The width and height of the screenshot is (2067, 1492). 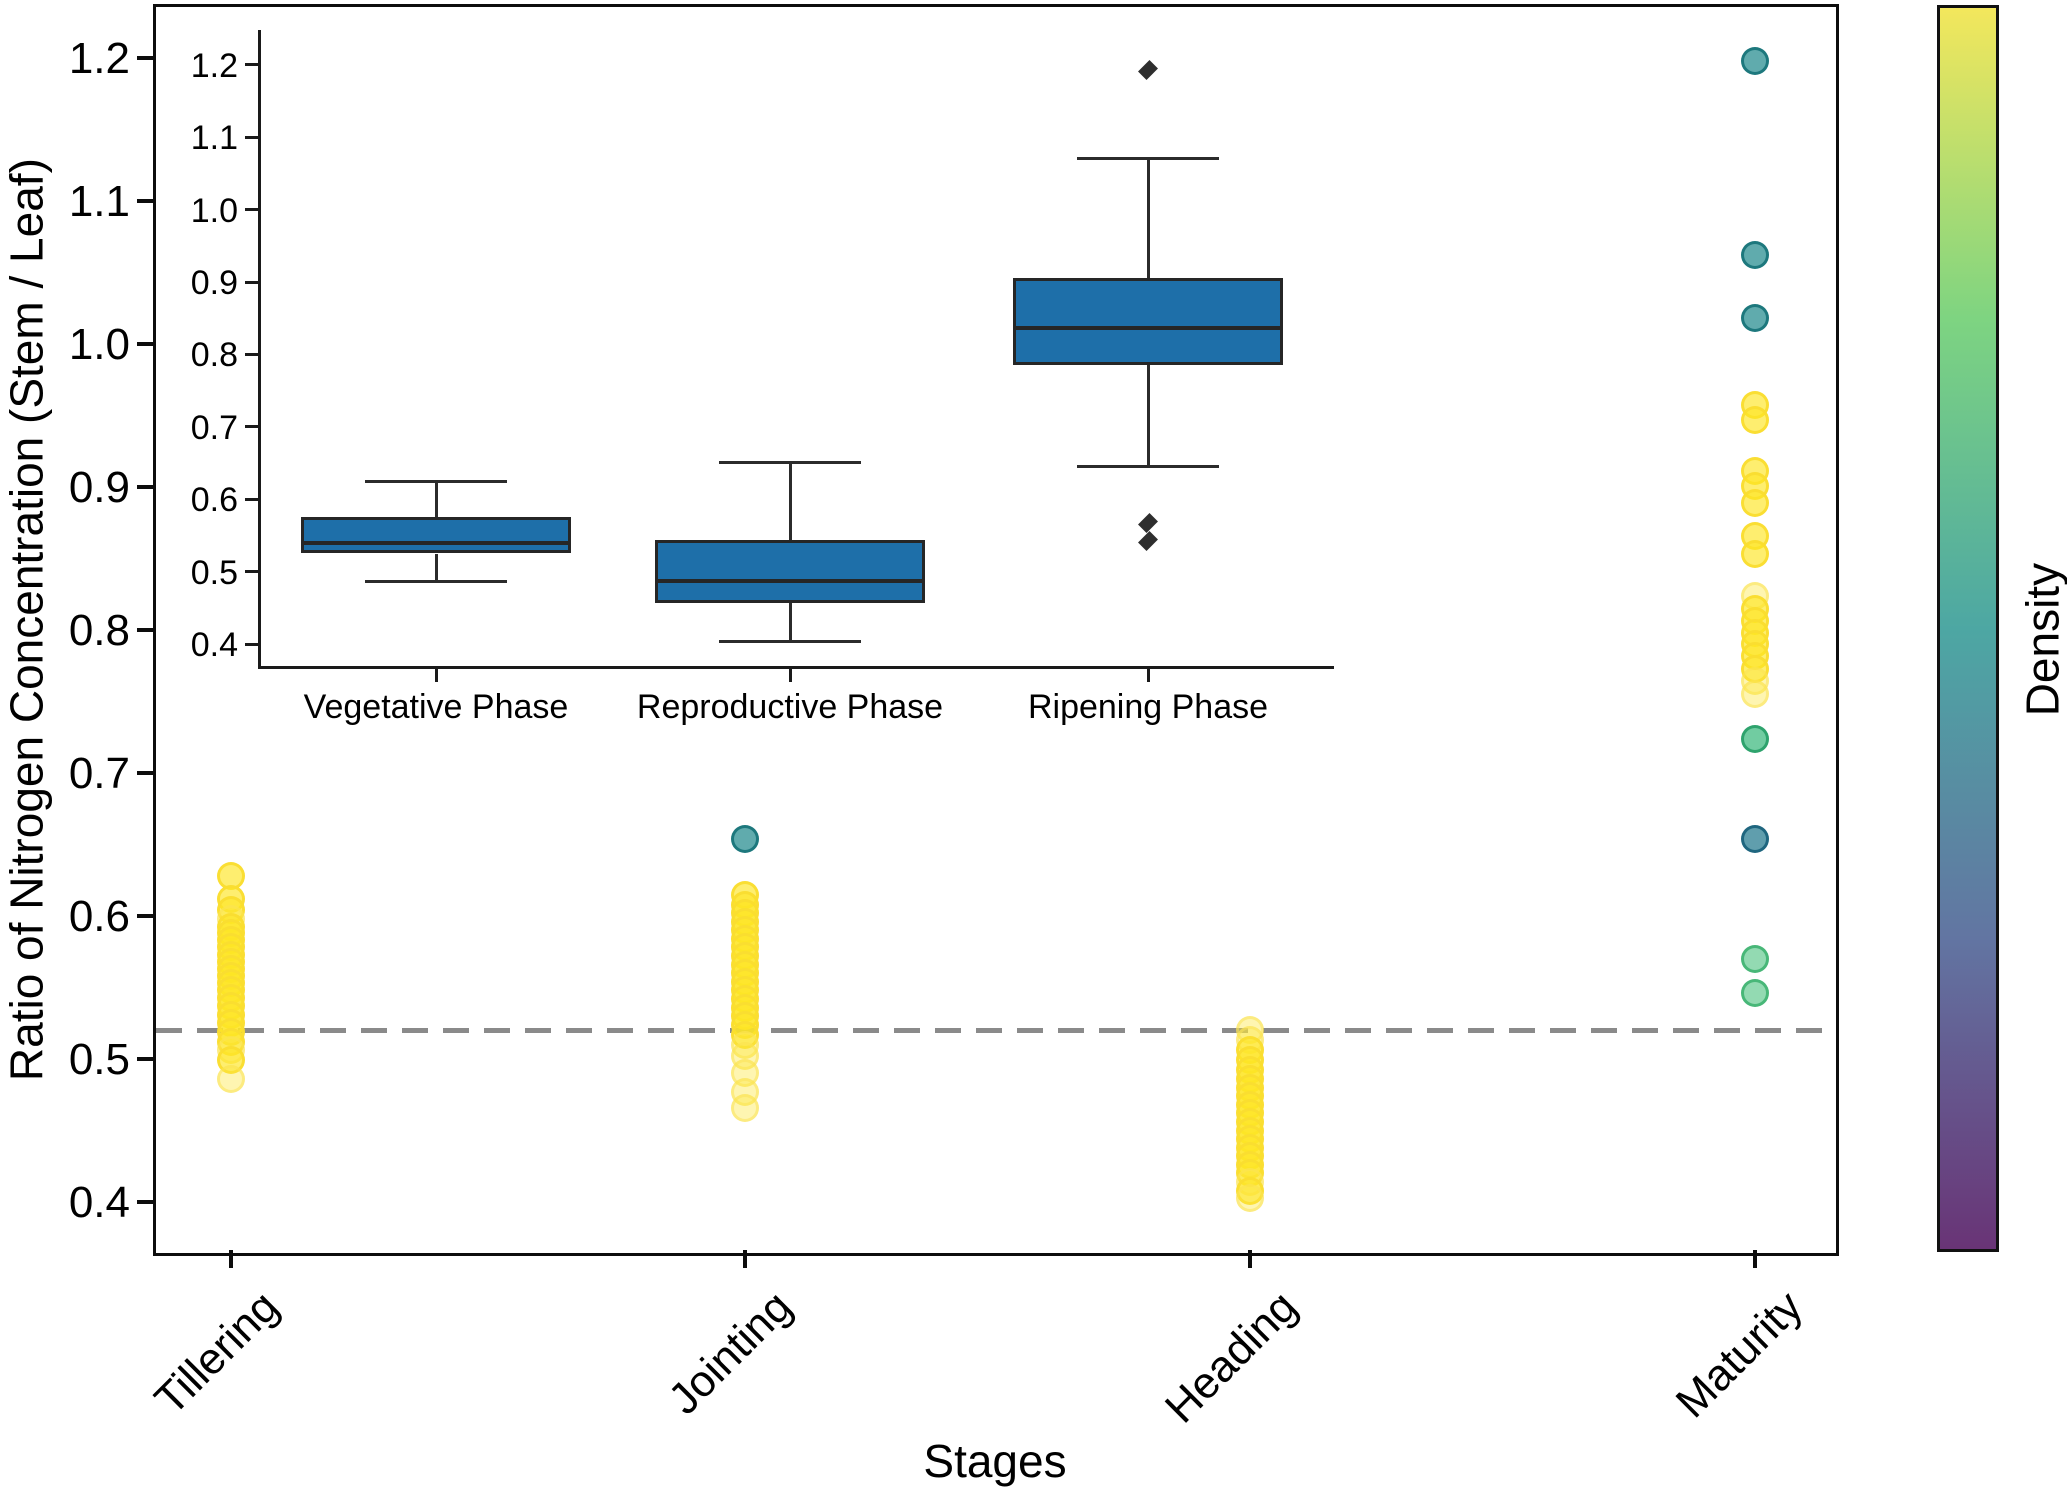 What do you see at coordinates (99, 58) in the screenshot?
I see `y-tick-label: 1.2` at bounding box center [99, 58].